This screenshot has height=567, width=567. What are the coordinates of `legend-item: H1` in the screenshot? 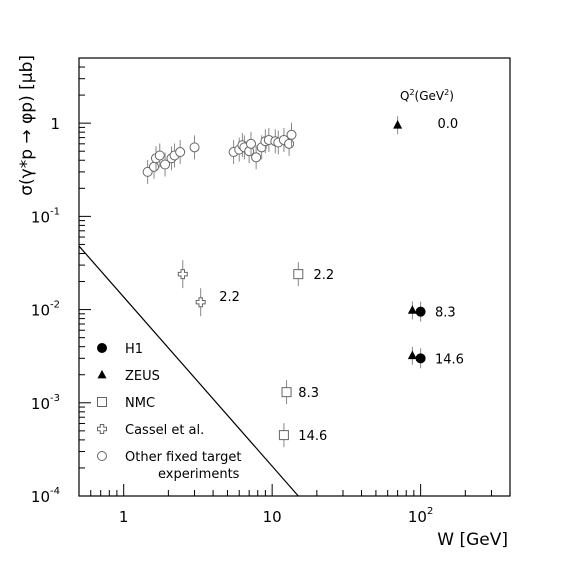 It's located at (120, 349).